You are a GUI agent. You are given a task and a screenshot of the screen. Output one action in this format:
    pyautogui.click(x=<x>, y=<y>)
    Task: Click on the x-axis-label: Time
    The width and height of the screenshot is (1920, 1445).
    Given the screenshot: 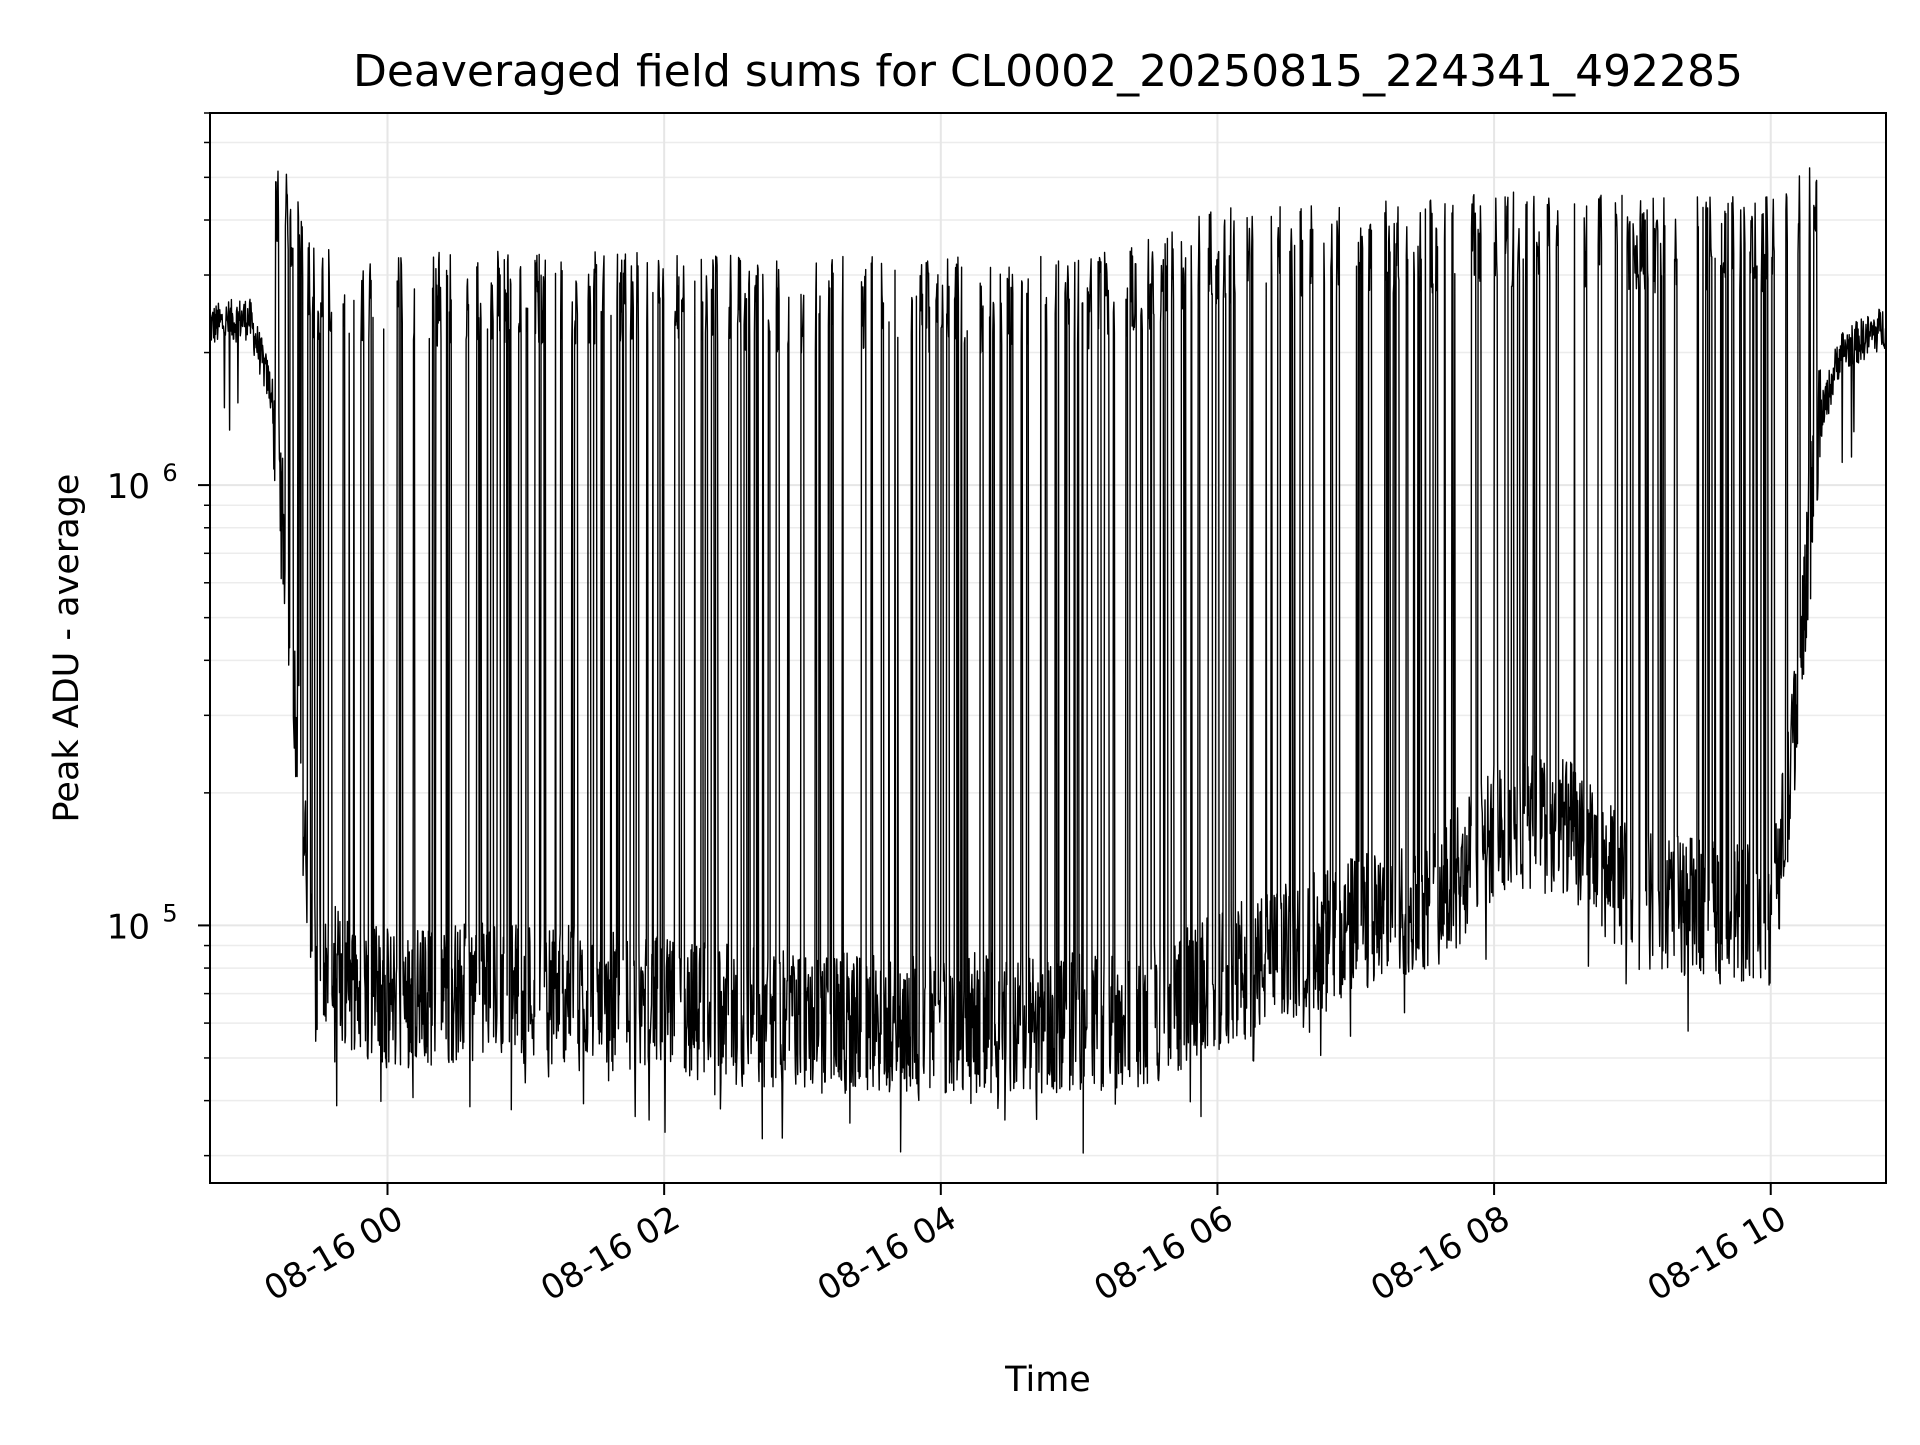 What is the action you would take?
    pyautogui.click(x=1047, y=1380)
    